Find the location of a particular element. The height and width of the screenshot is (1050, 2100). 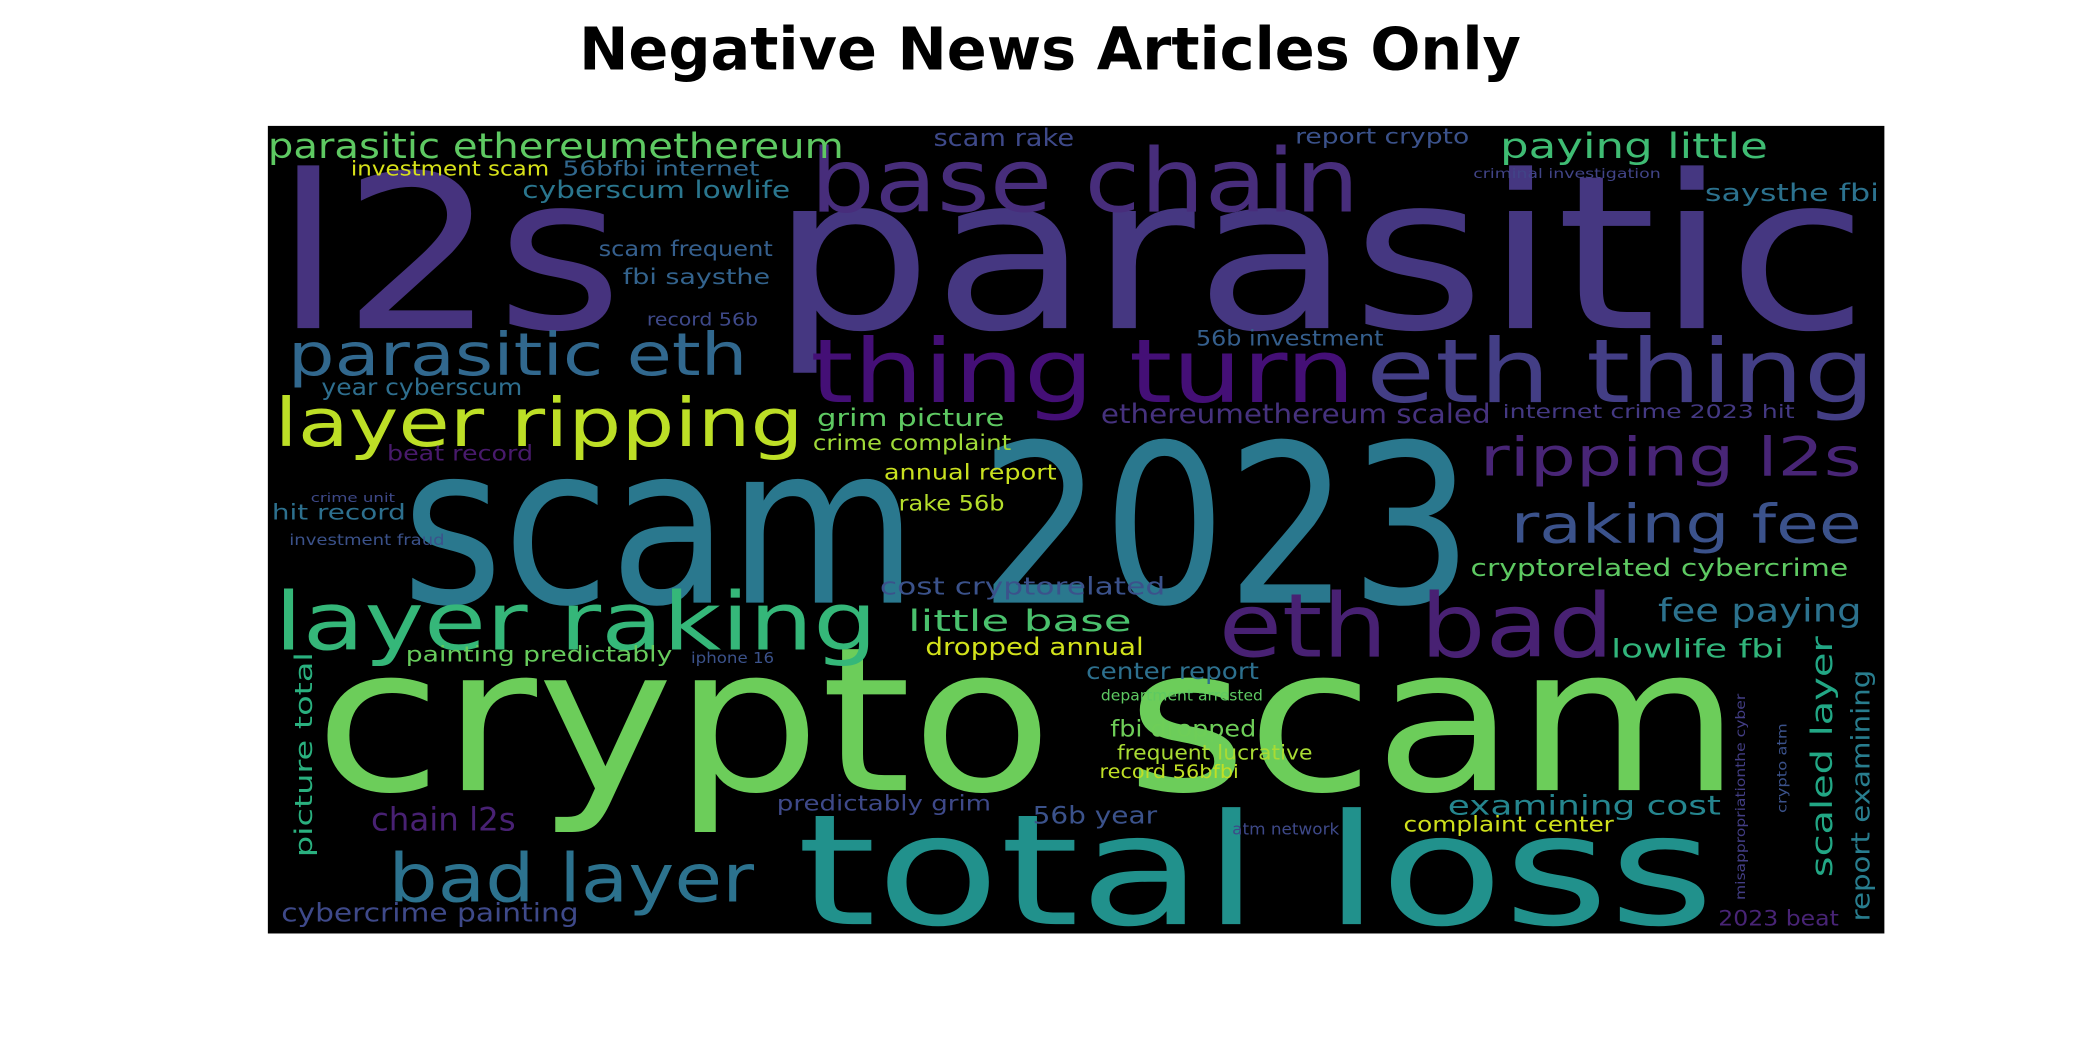

word: paying little is located at coordinates (1634, 147).